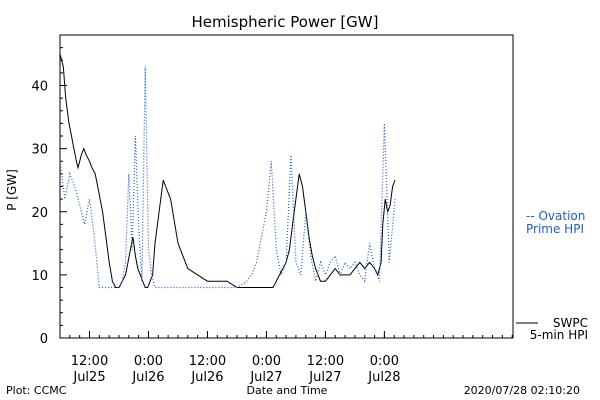 This screenshot has height=400, width=600. Describe the element at coordinates (39, 276) in the screenshot. I see `y-tick-label: 10` at that location.